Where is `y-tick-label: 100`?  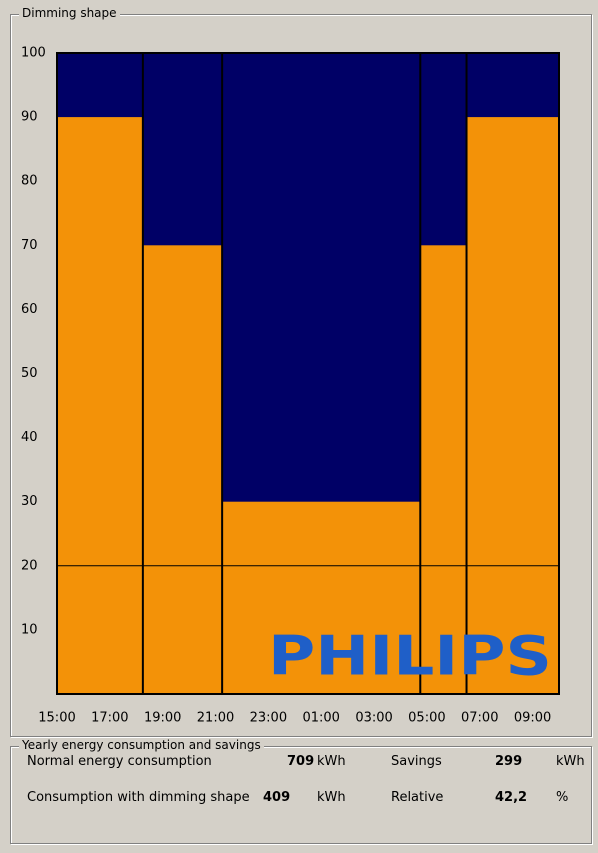 y-tick-label: 100 is located at coordinates (33, 53).